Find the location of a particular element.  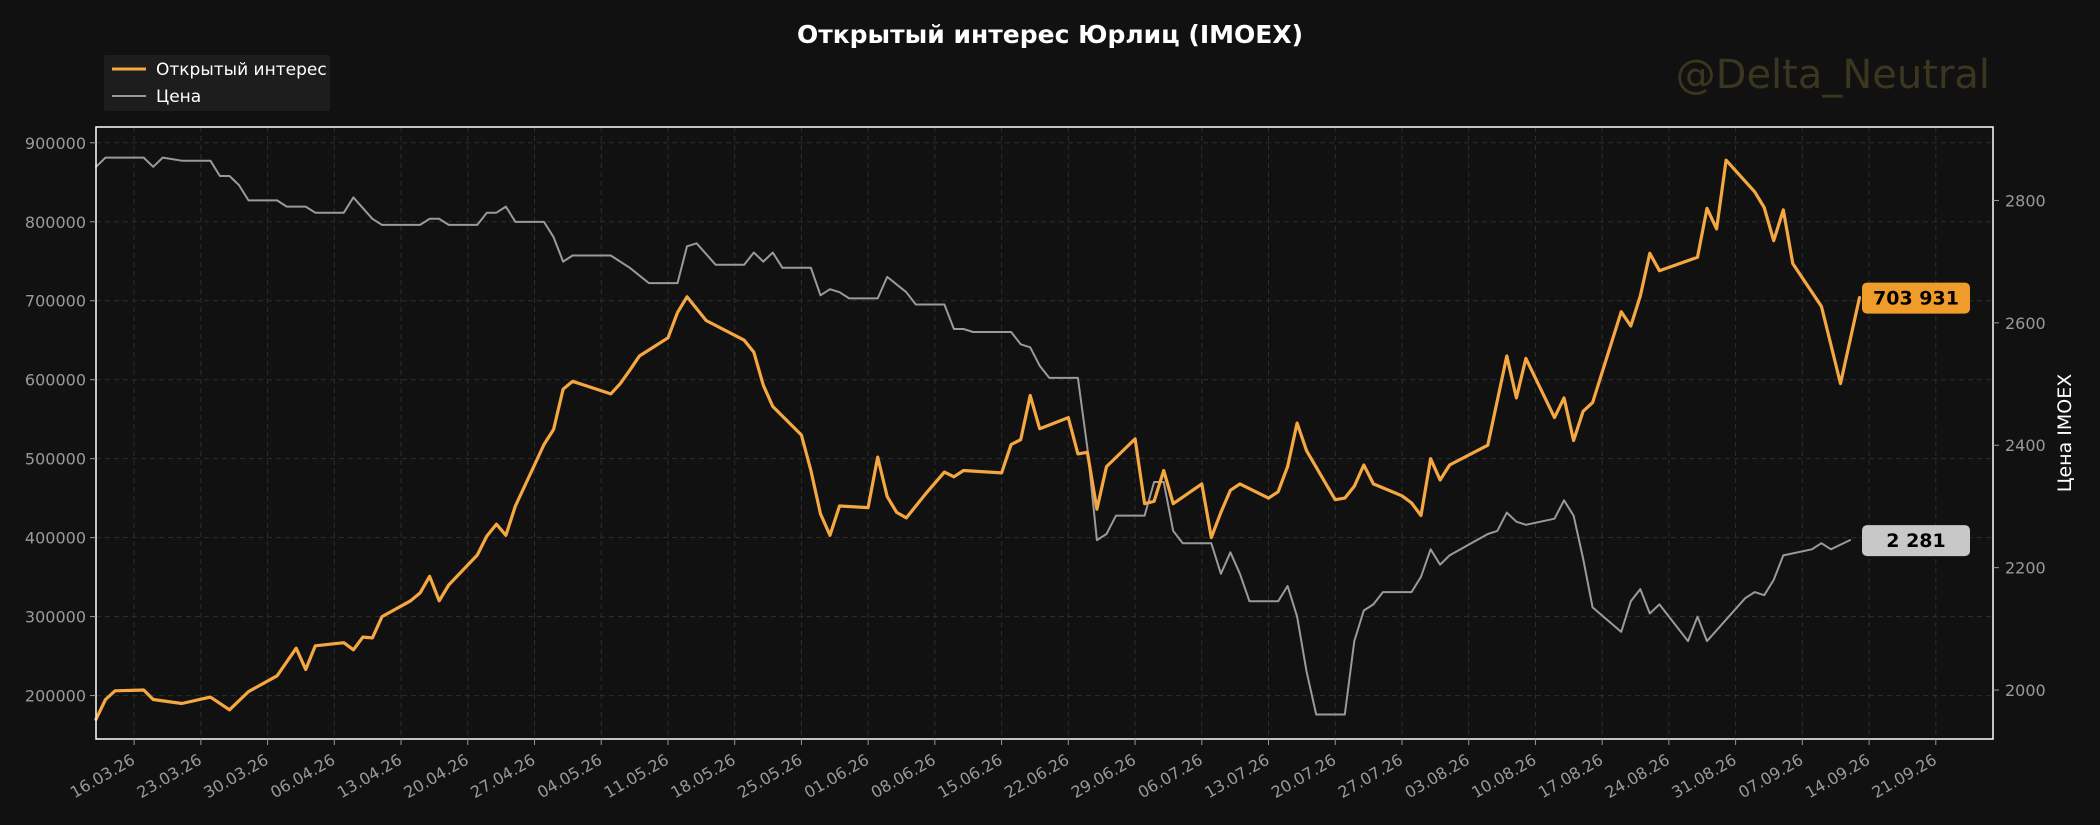

y-left-tick-label: 300000 is located at coordinates (55, 617).